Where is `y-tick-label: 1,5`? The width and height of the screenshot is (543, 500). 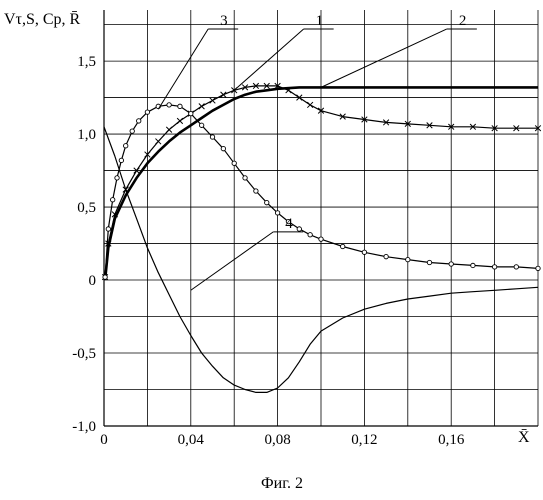
y-tick-label: 1,5 is located at coordinates (86, 62).